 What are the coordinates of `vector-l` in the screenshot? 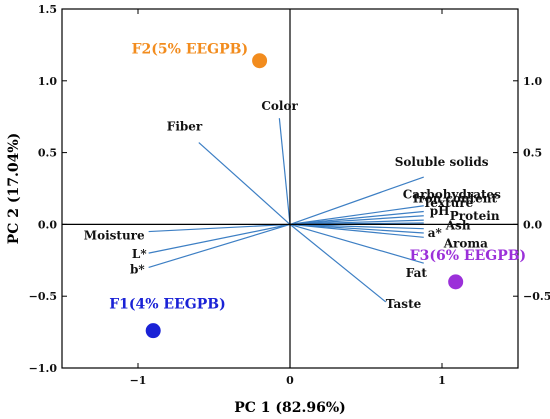 It's located at (219, 238).